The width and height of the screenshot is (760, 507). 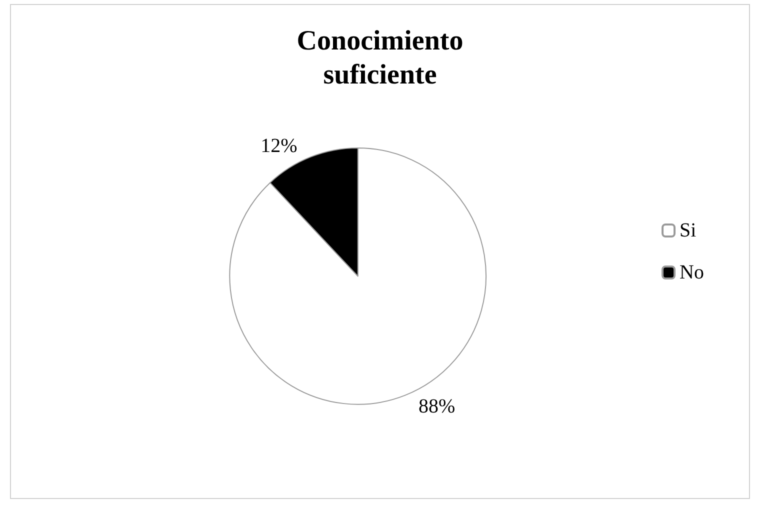 I want to click on chart-title: Conocimiento suficiente, so click(x=380, y=58).